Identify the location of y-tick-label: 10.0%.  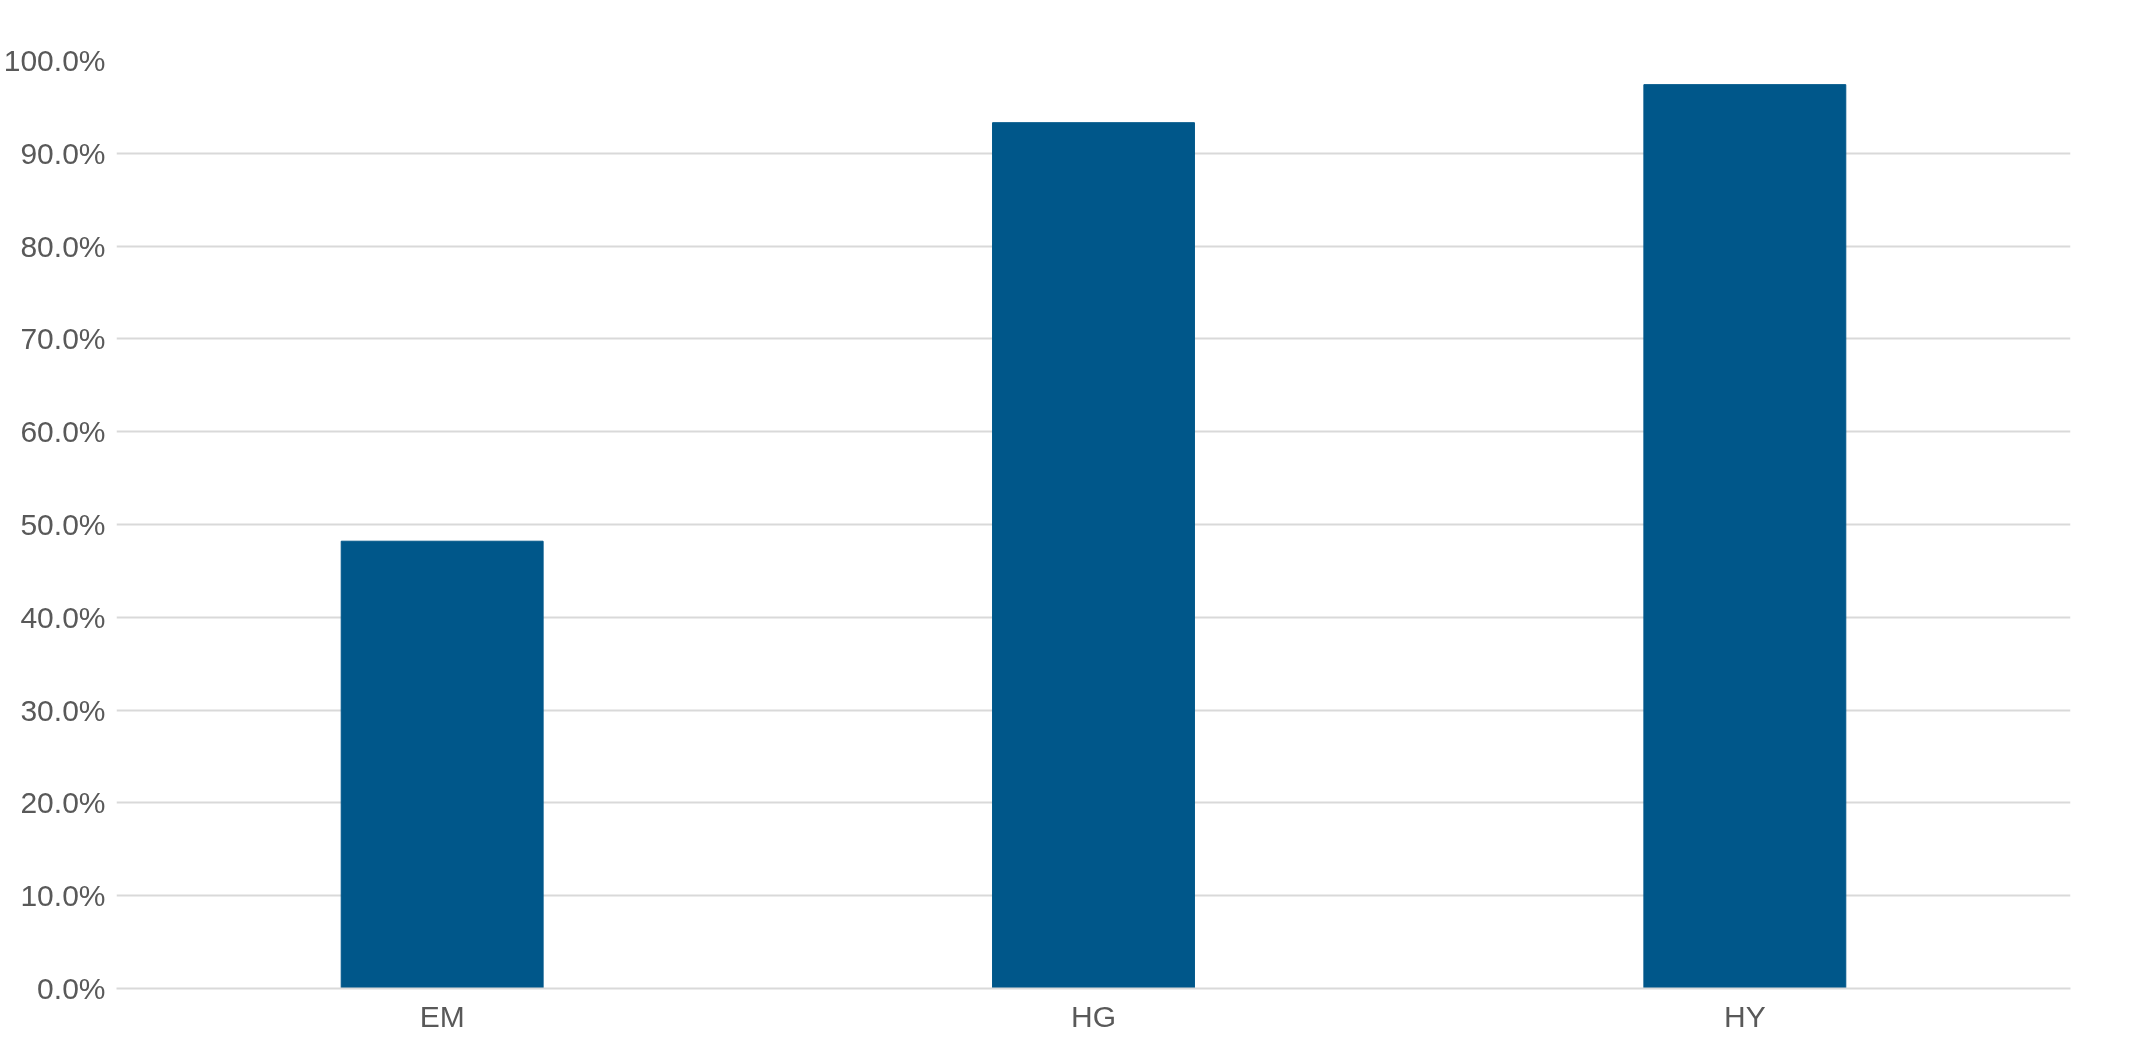
(63, 896).